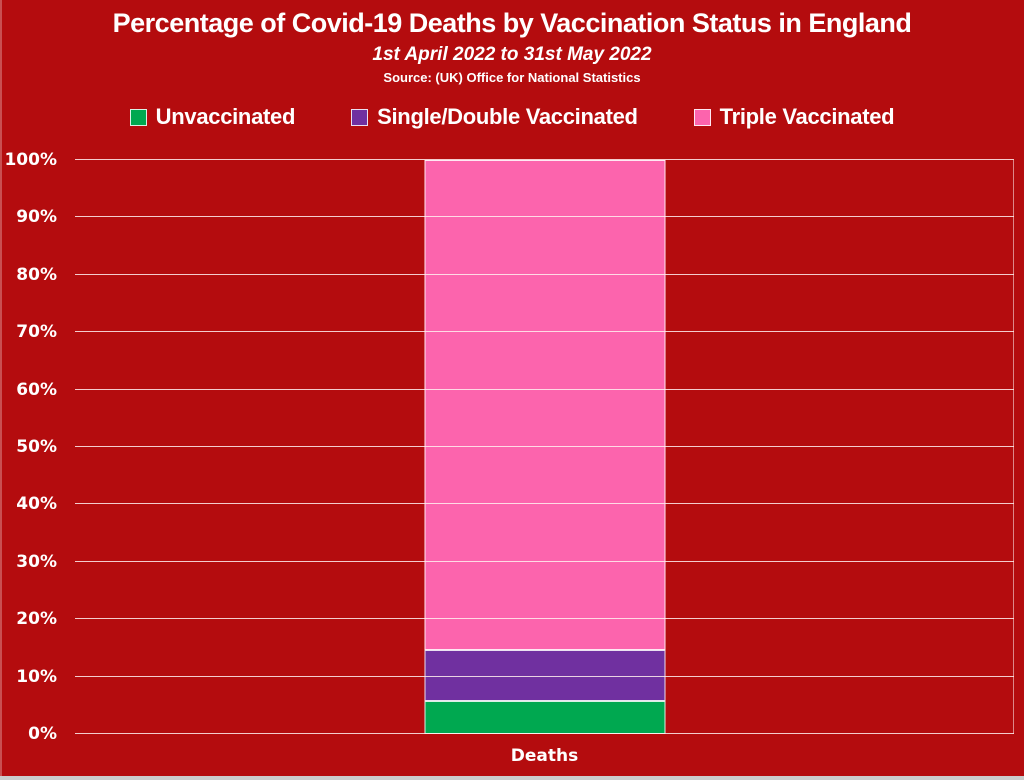  I want to click on bar-segment-unvaccinated, so click(544, 717).